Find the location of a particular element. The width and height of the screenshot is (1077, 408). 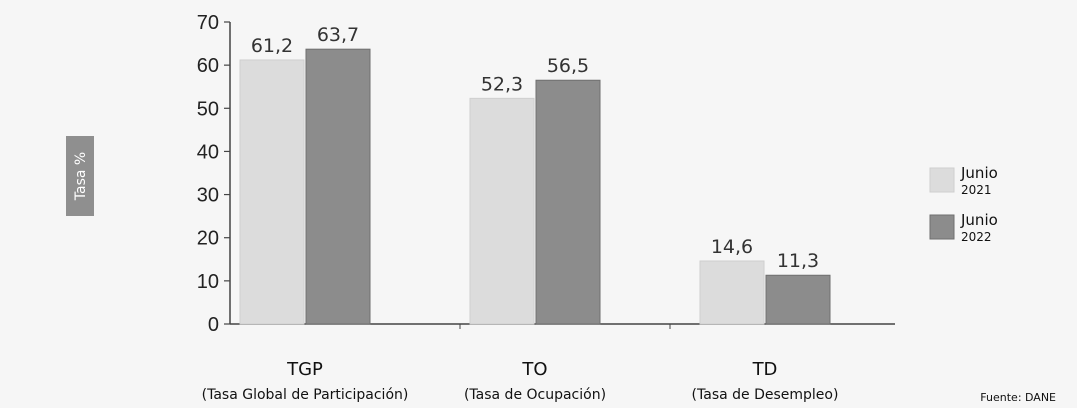

bar-2022-td is located at coordinates (798, 299).